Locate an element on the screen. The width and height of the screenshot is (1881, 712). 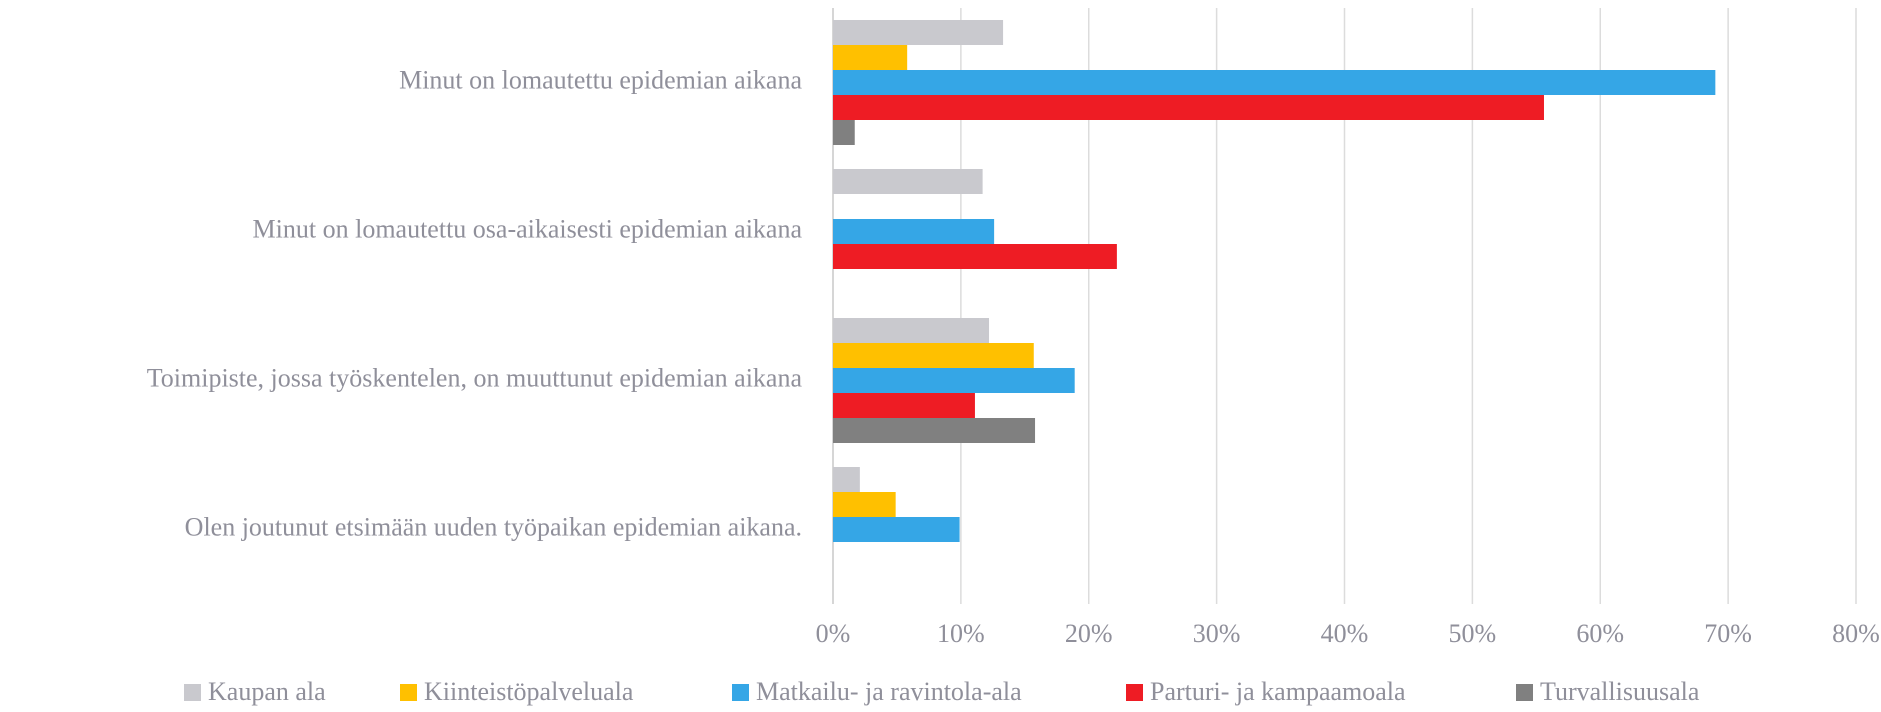
x-tick-label: 50% is located at coordinates (1473, 633).